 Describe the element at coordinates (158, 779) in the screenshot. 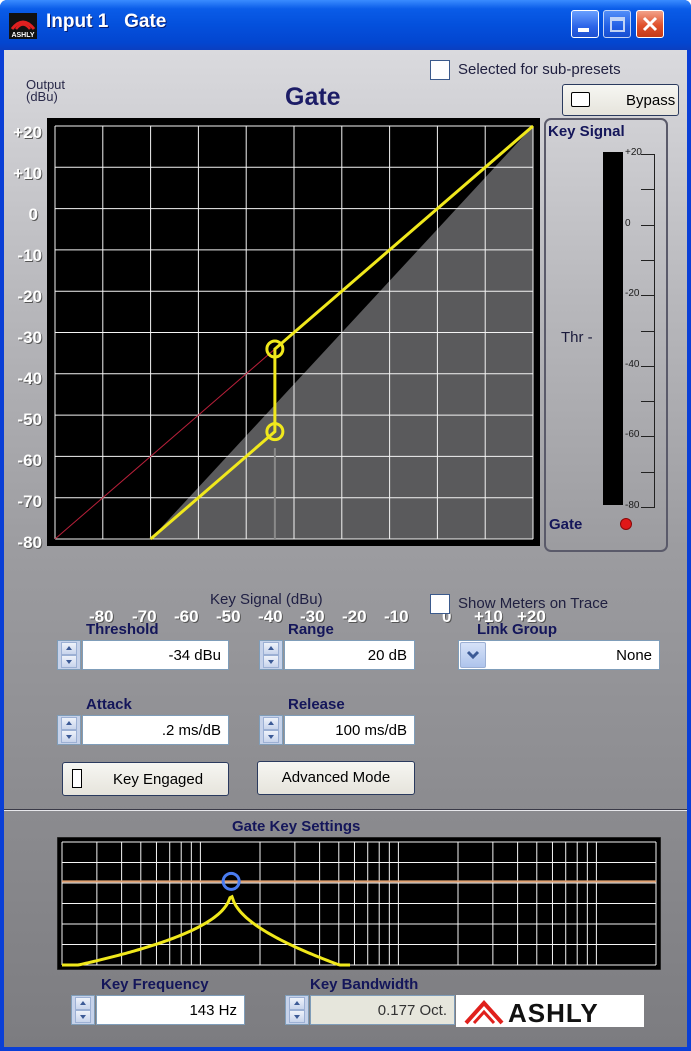

I see `key-engaged-label: Key Engaged` at that location.